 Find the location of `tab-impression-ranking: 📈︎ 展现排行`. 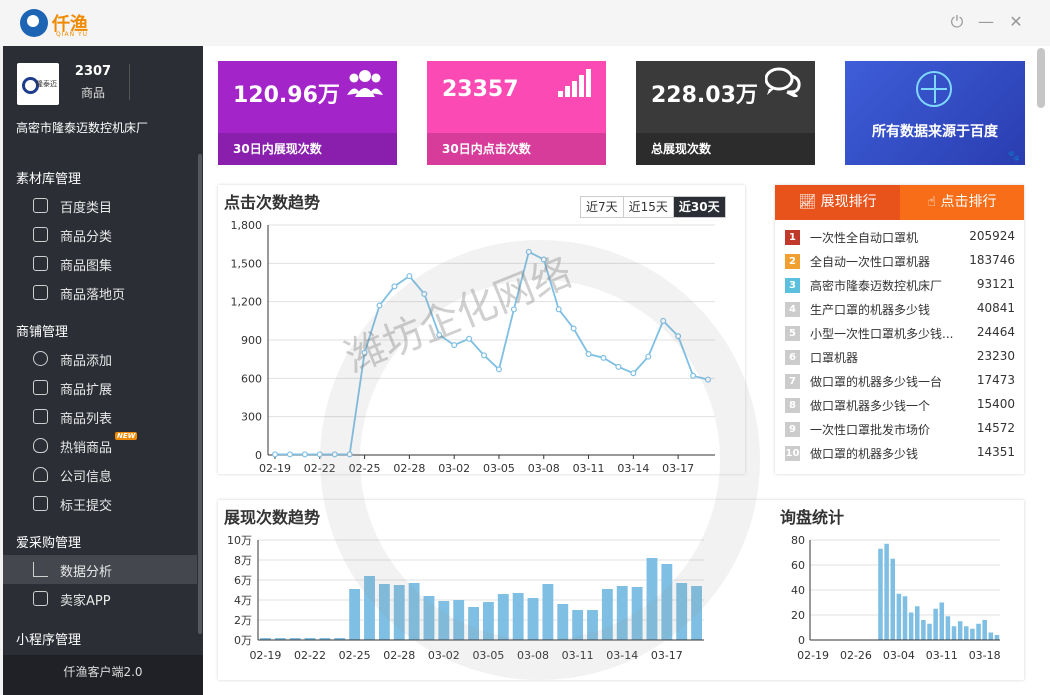

tab-impression-ranking: 📈︎ 展现排行 is located at coordinates (837, 202).